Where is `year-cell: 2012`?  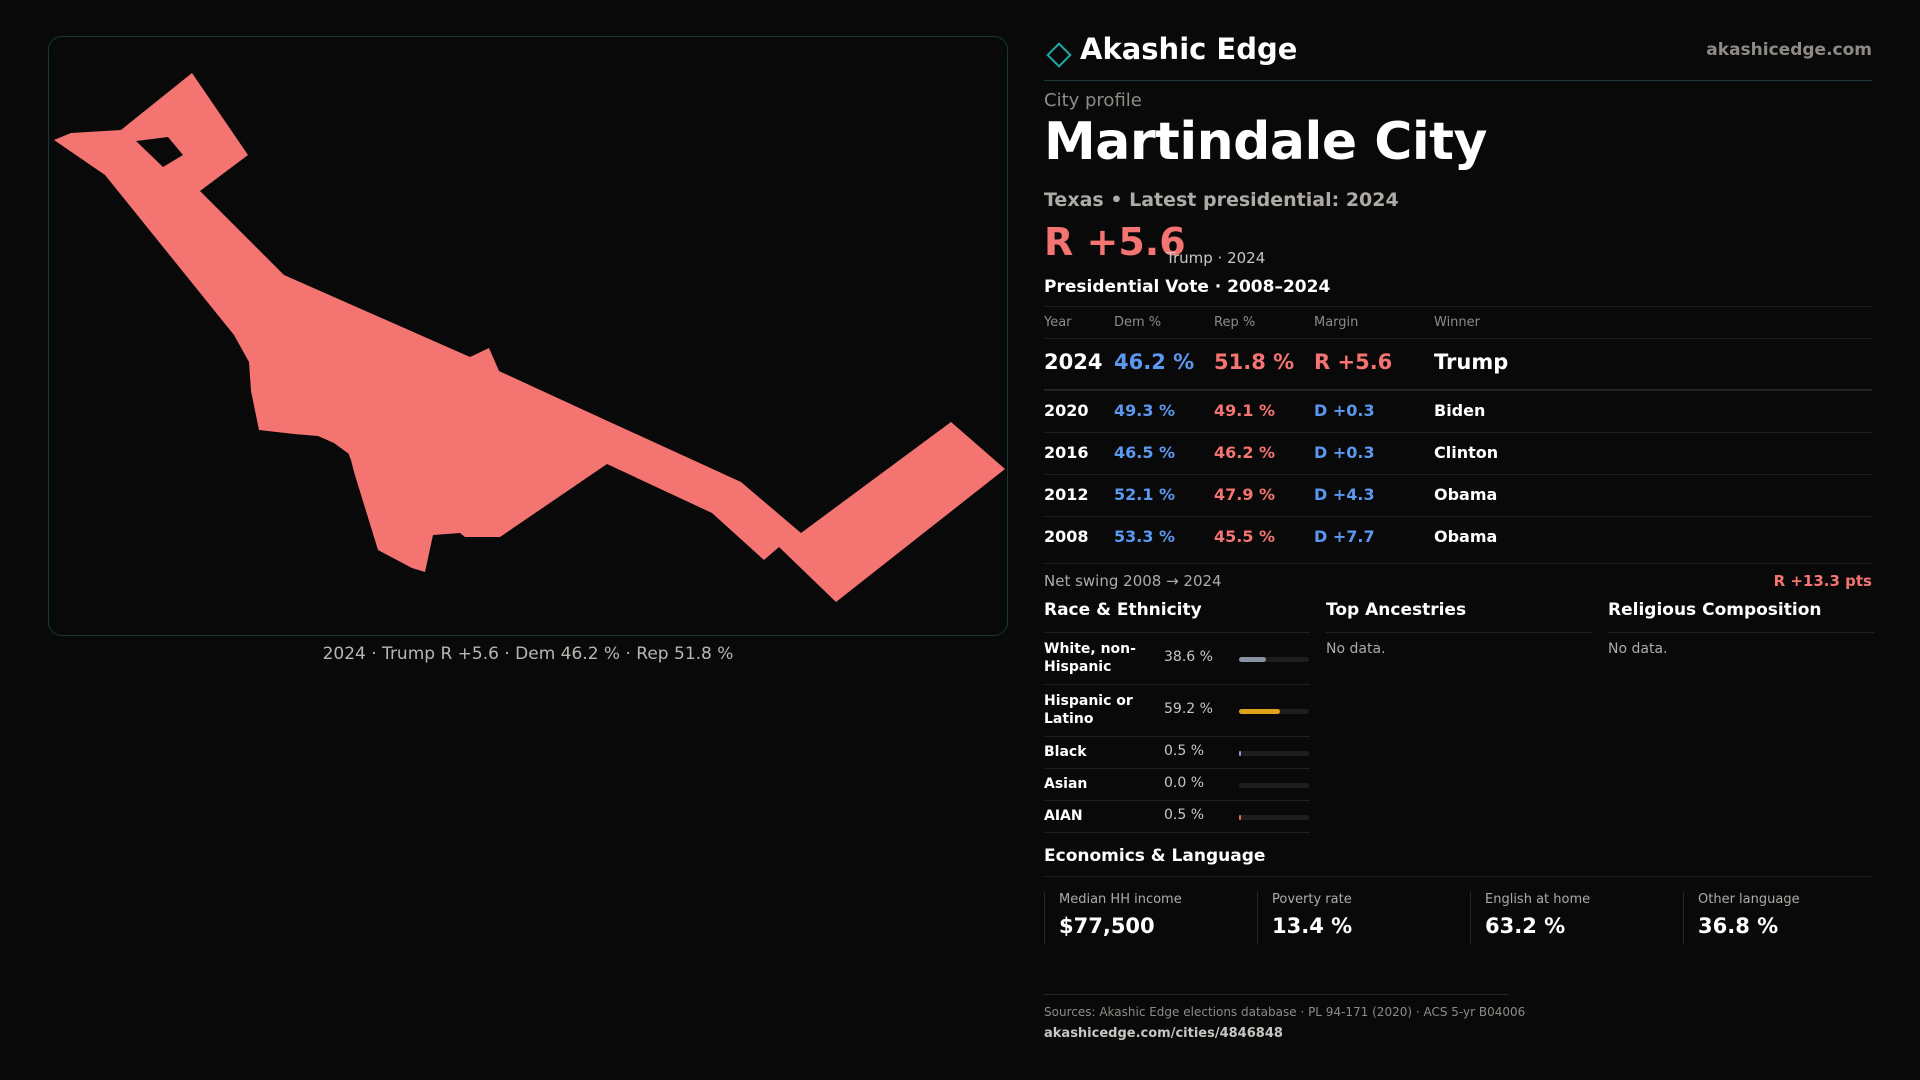
year-cell: 2012 is located at coordinates (1066, 494).